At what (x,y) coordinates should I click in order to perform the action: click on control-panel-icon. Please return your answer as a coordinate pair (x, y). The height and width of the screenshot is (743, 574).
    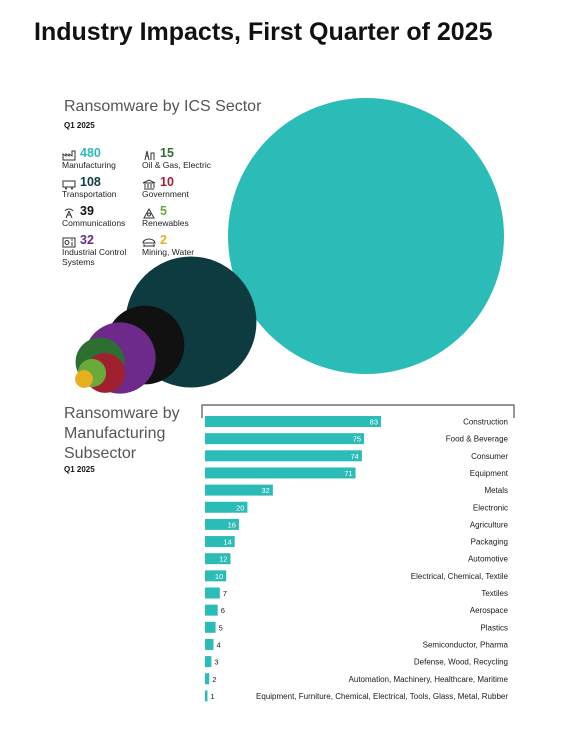
    Looking at the image, I should click on (69, 241).